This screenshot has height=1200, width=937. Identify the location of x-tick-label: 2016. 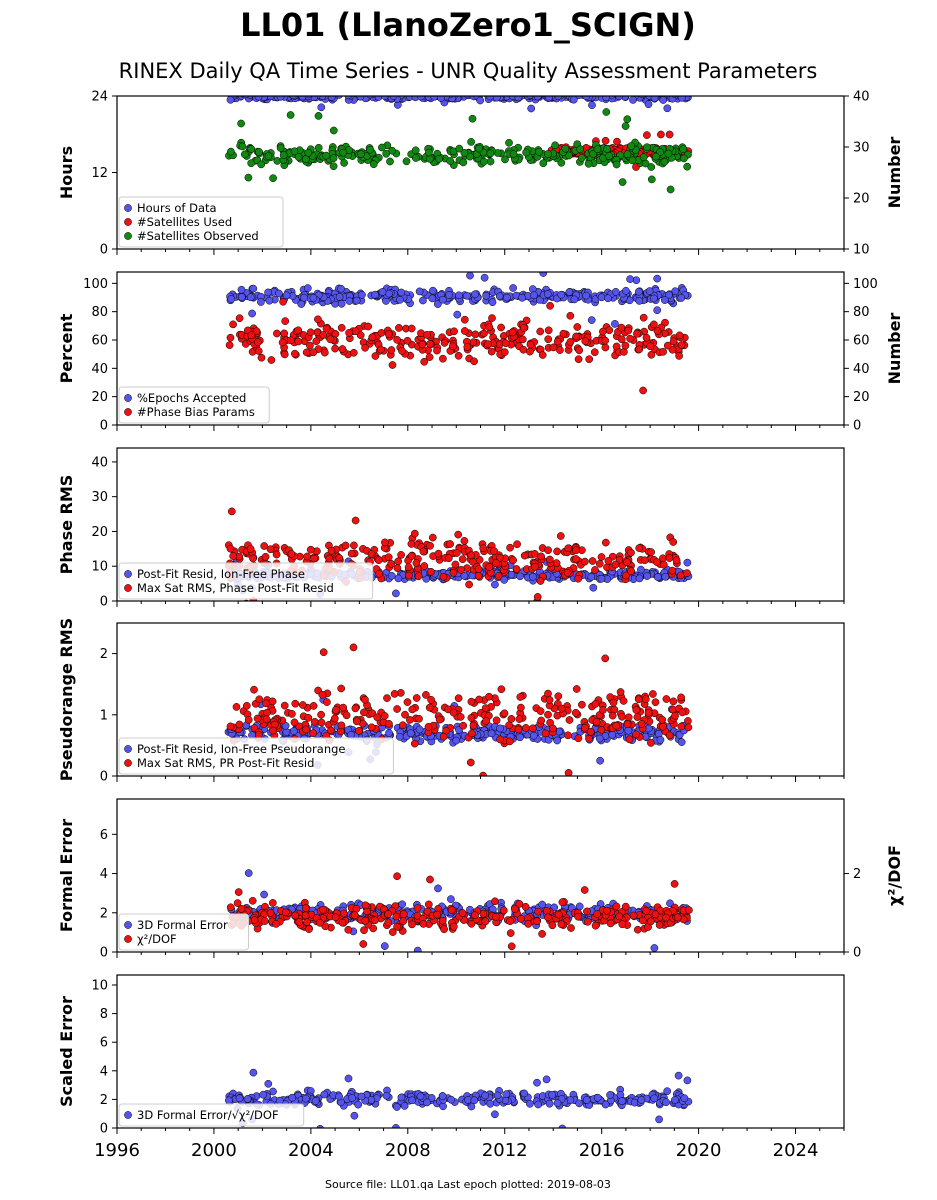
(602, 1150).